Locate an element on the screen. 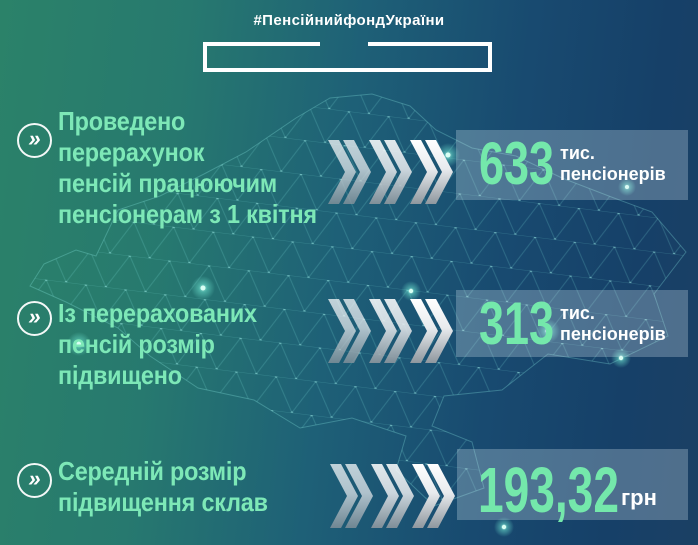  value-panel-2: 313 тис. пенсіонерів is located at coordinates (572, 323).